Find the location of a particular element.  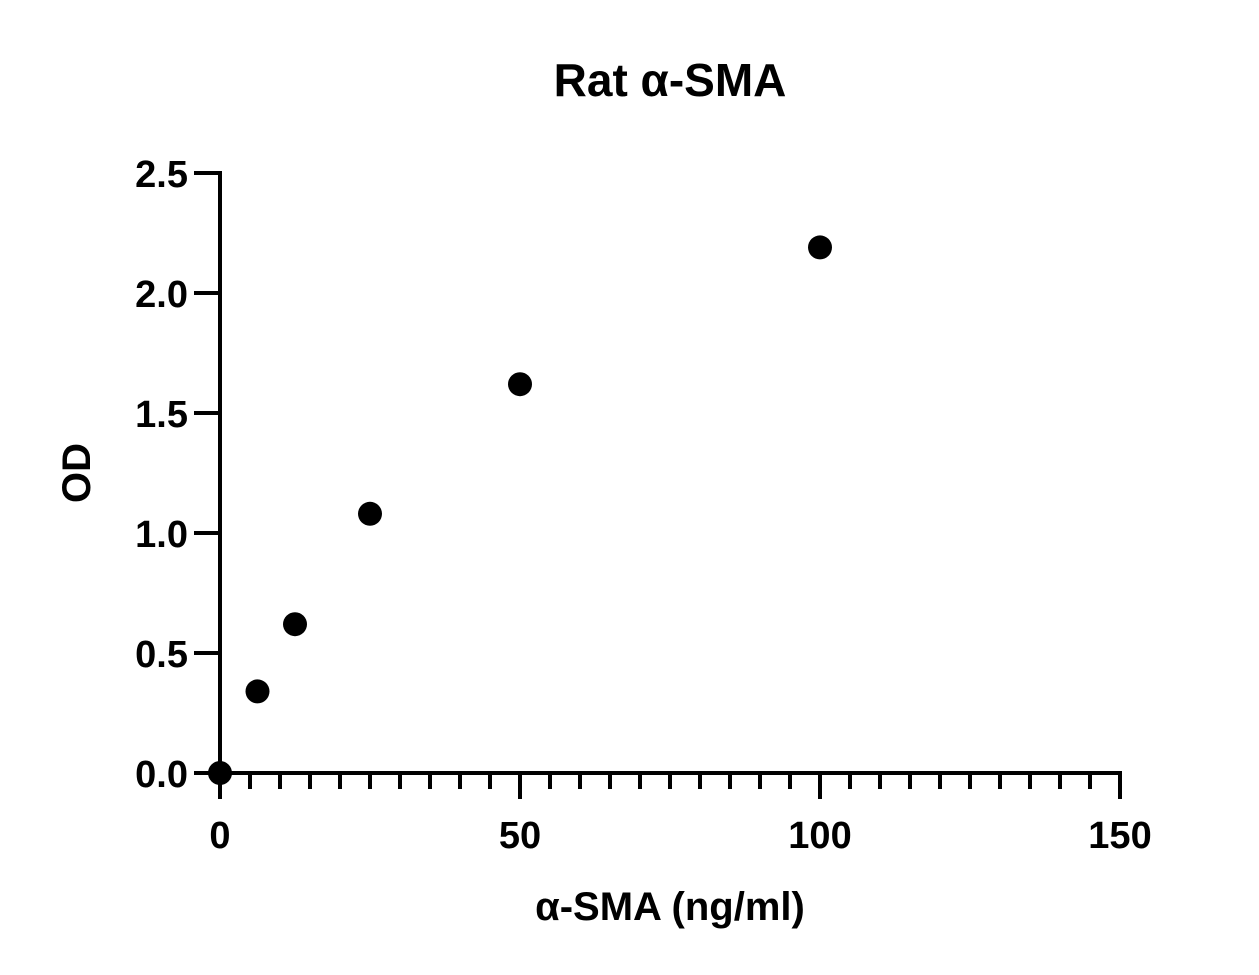

x-axis-label: α-SMA (ng/ml) is located at coordinates (670, 907).